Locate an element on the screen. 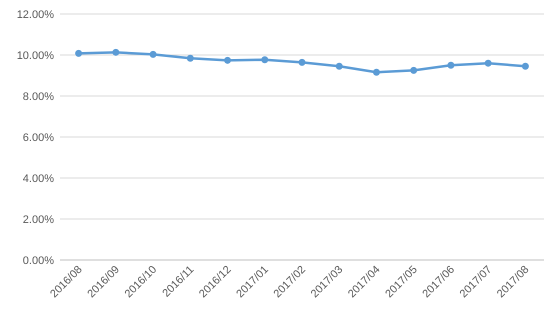 Image resolution: width=554 pixels, height=323 pixels. y-tick-label: 12.00% is located at coordinates (35, 14).